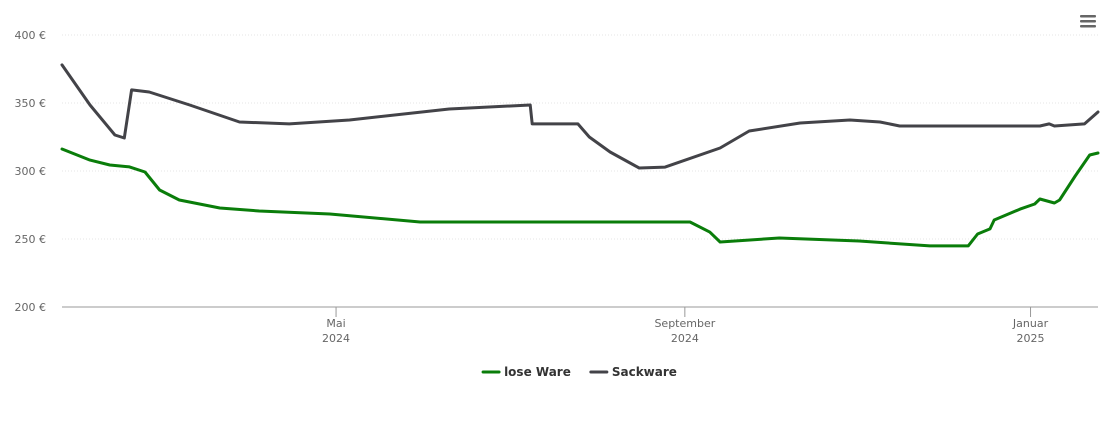 The height and width of the screenshot is (426, 1110). I want to click on x-tick-label: 2025, so click(1031, 338).